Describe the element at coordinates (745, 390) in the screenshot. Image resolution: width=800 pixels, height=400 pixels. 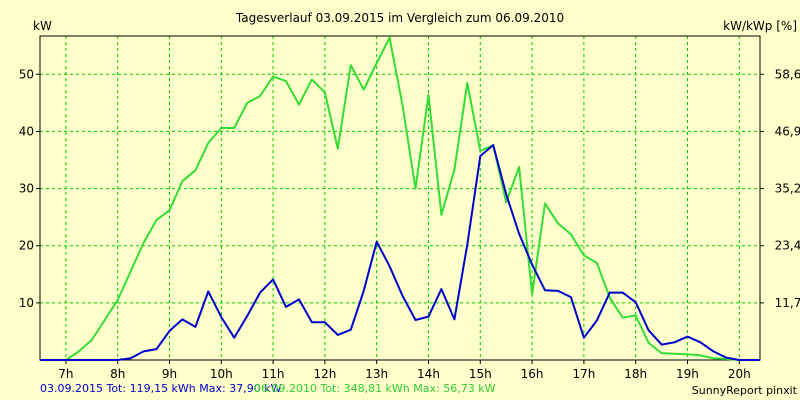
I see `credit-text: SunnyReport pinxit` at that location.